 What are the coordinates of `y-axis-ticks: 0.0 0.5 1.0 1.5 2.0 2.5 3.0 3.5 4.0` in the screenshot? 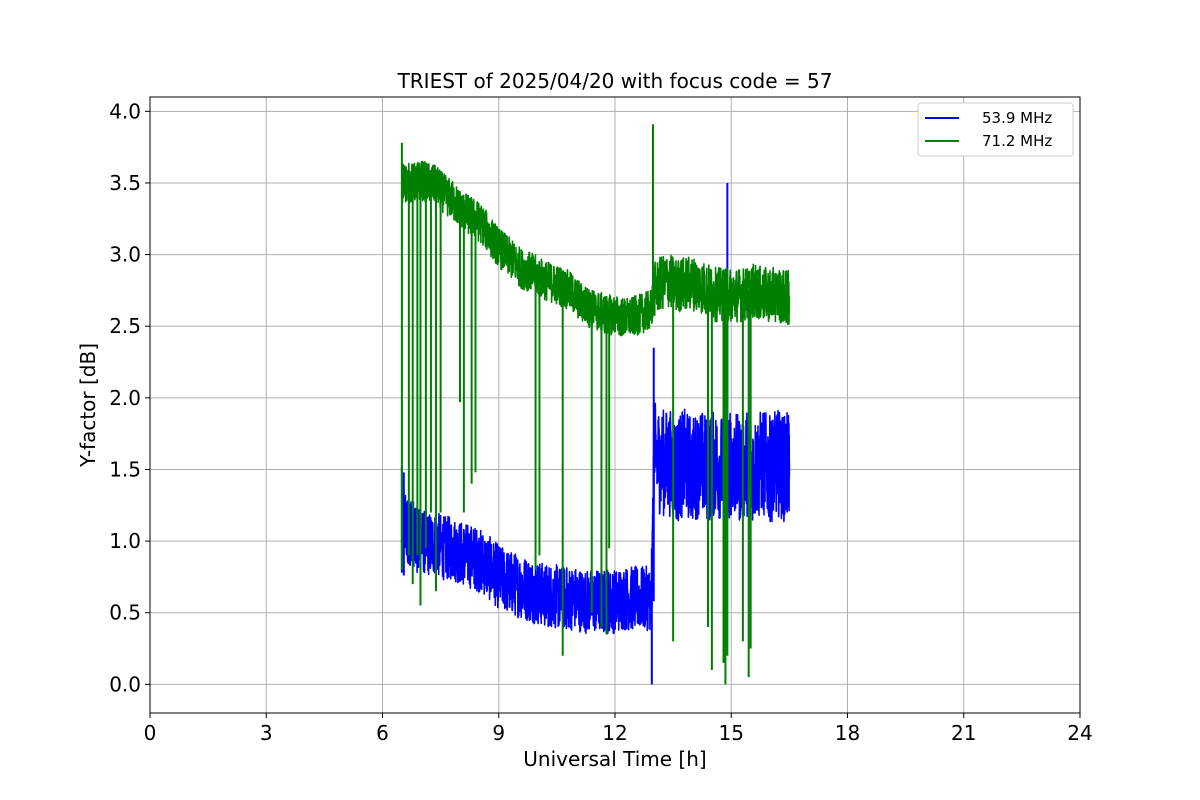 It's located at (129, 397).